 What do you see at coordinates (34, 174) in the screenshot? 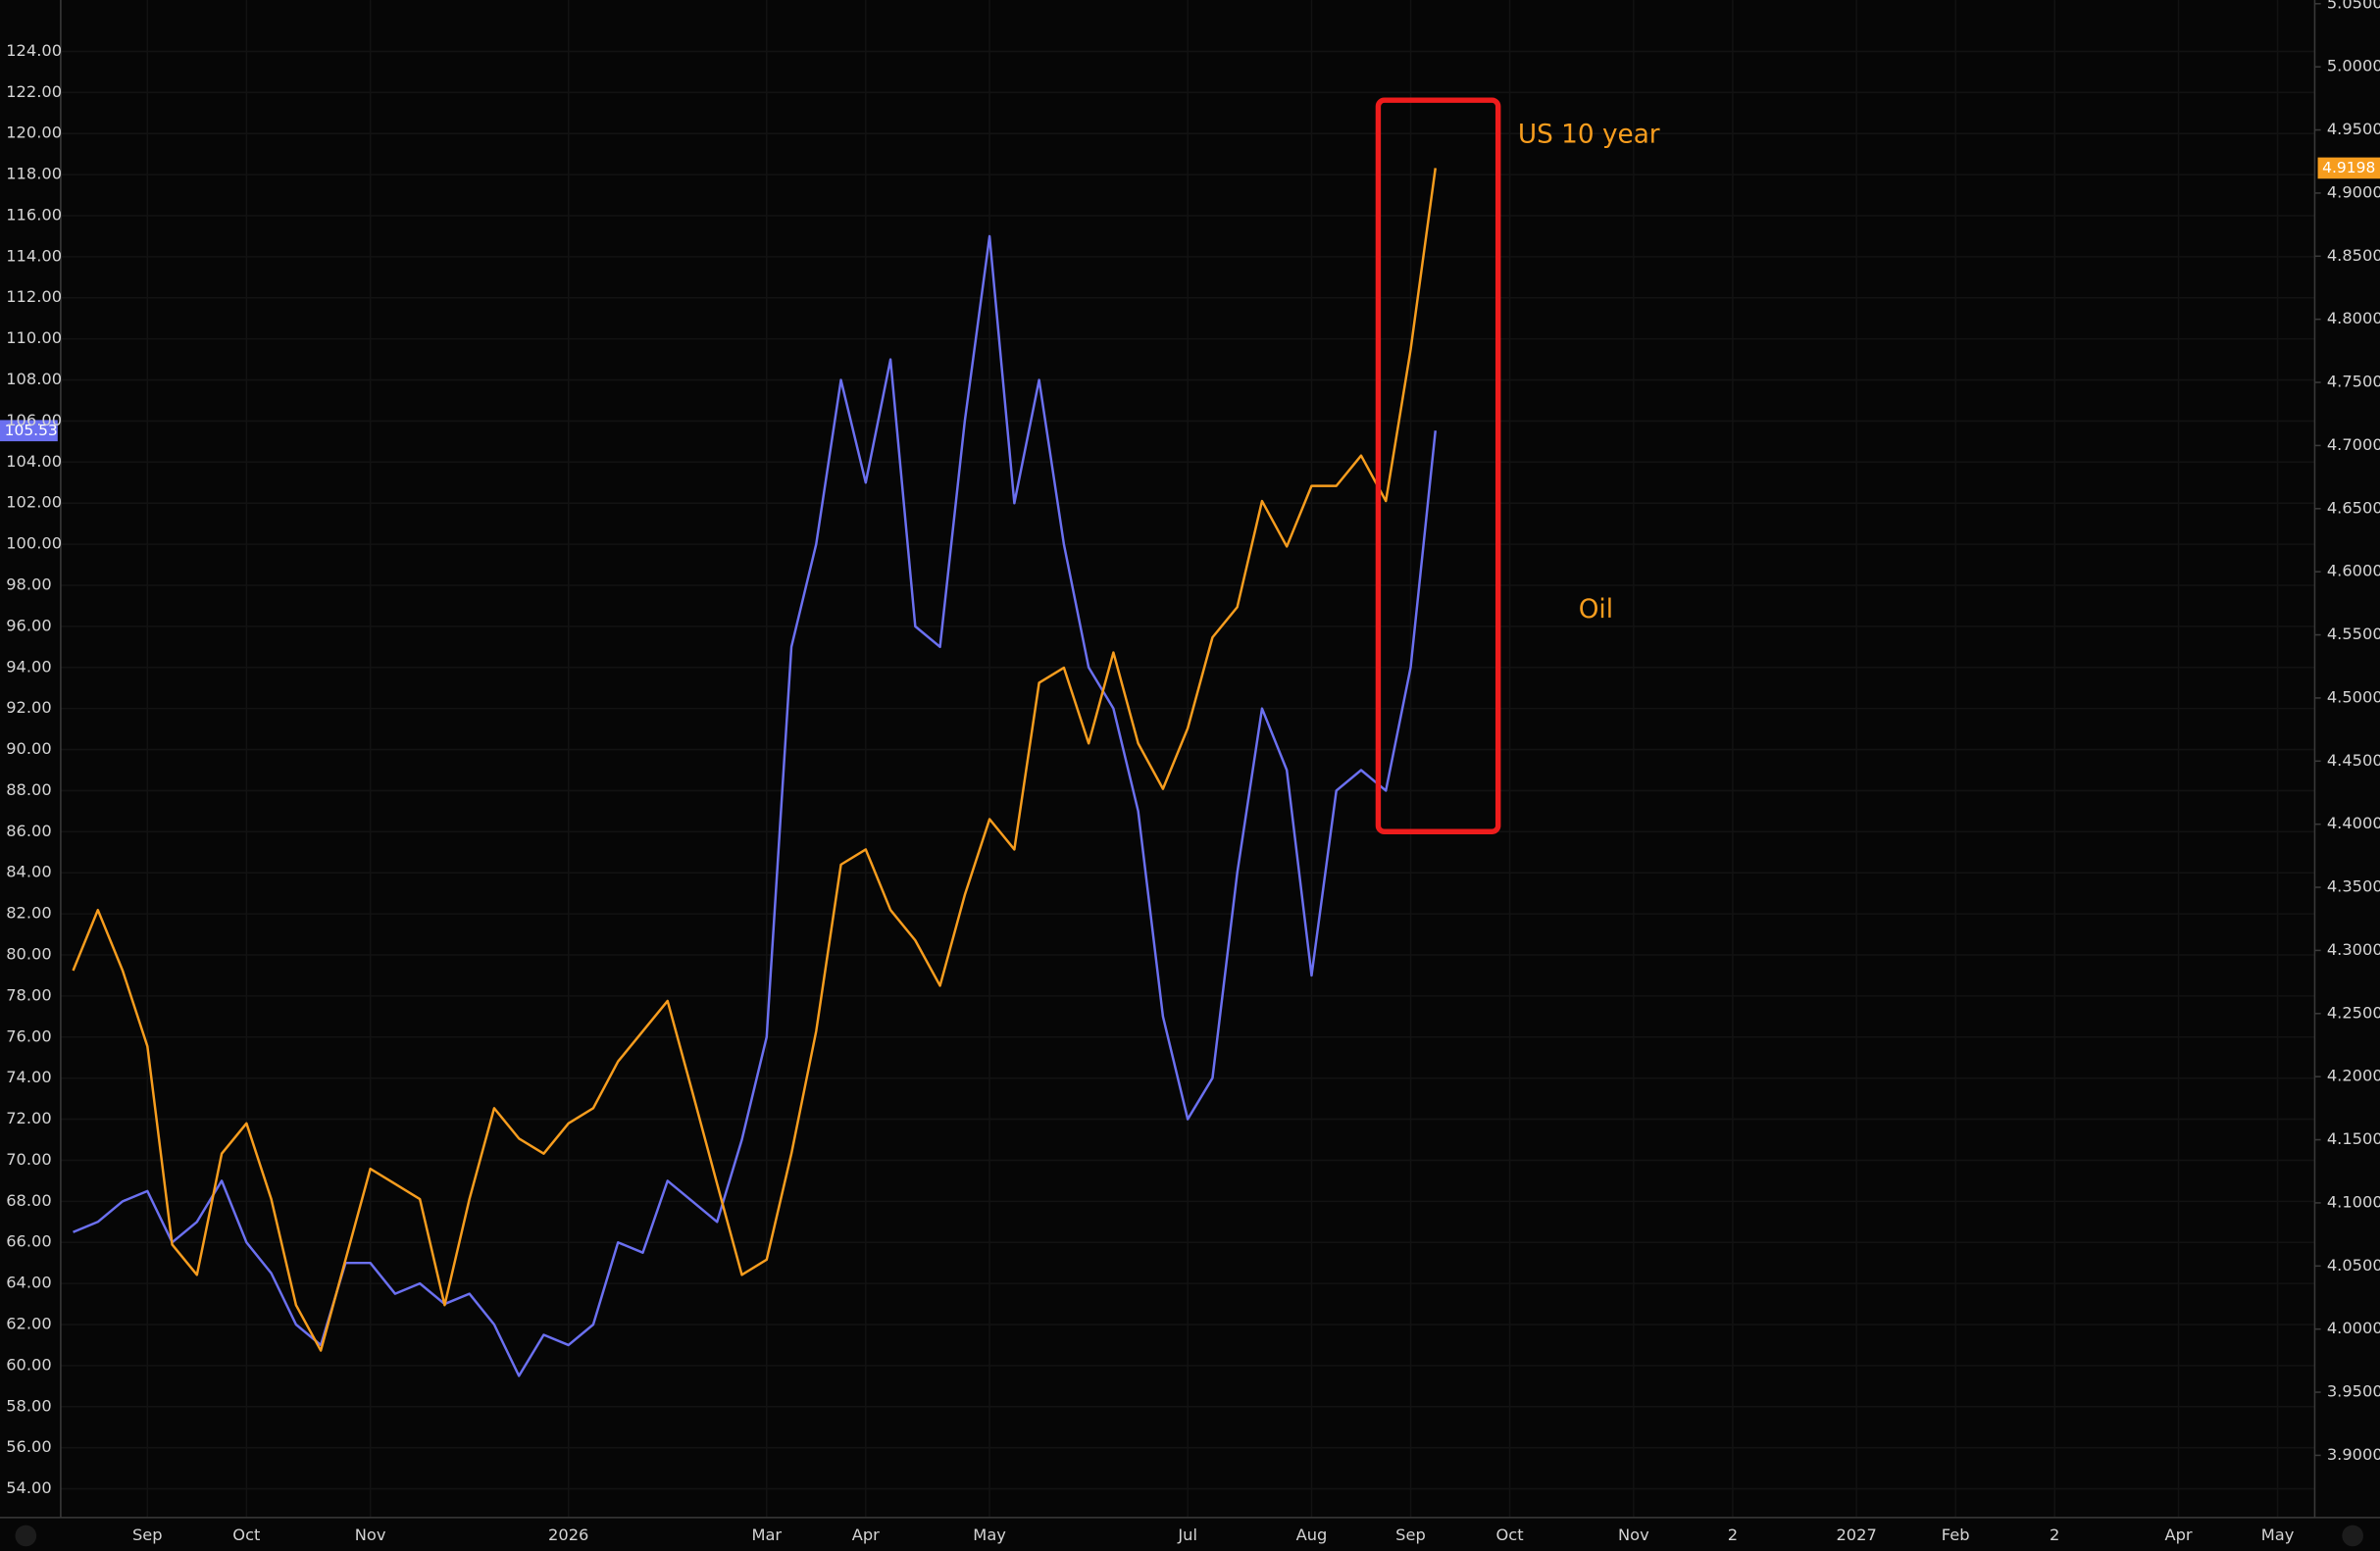
I see `y-tick-label: 118.00` at bounding box center [34, 174].